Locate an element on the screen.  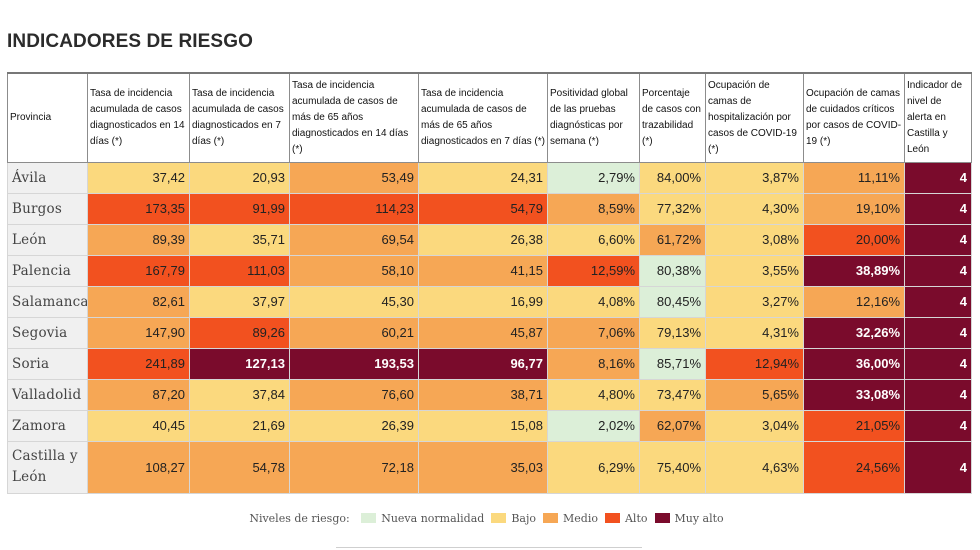
province-cell: Ávila is located at coordinates (47, 177).